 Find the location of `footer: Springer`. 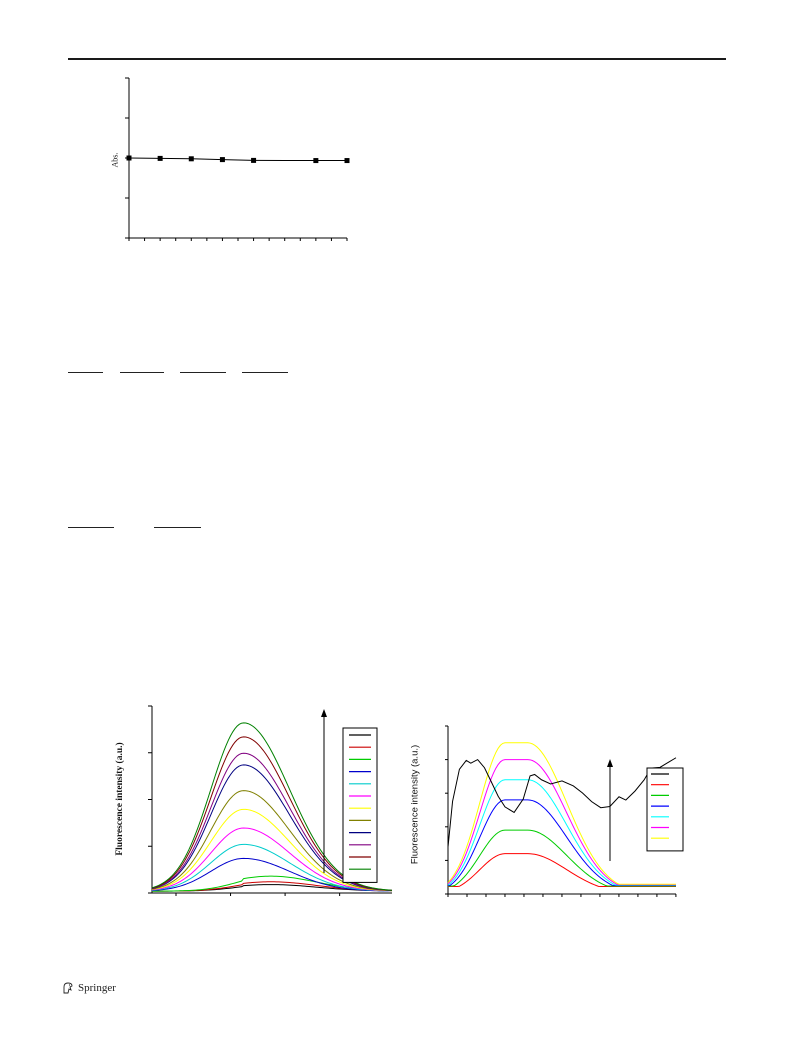

footer: Springer is located at coordinates (89, 988).